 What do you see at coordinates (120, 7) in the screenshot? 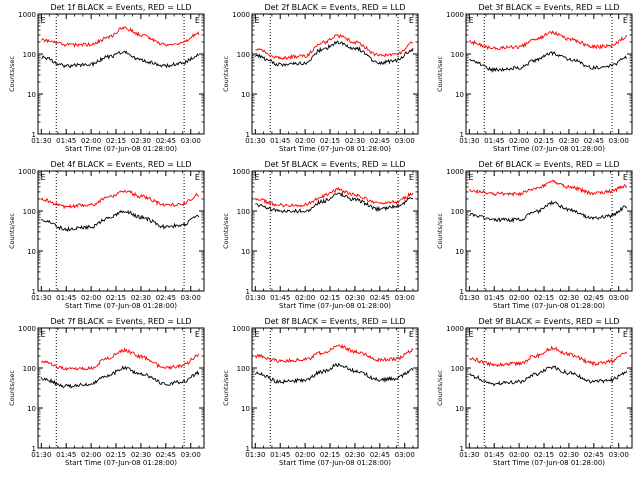
I see `chart-title: Det 1f BLACK = Events, RED = LLD` at bounding box center [120, 7].